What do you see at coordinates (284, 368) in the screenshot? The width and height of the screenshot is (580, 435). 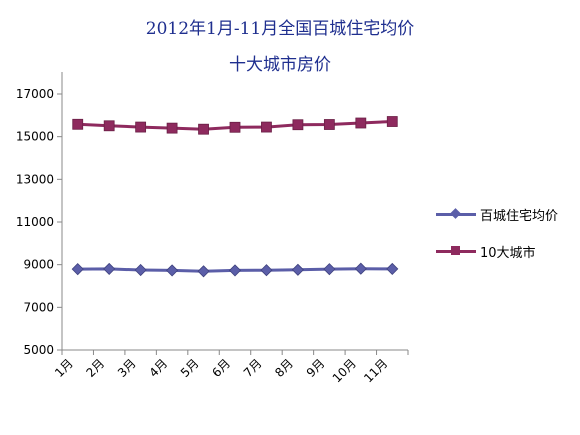 I see `x-tick-label: 8月` at bounding box center [284, 368].